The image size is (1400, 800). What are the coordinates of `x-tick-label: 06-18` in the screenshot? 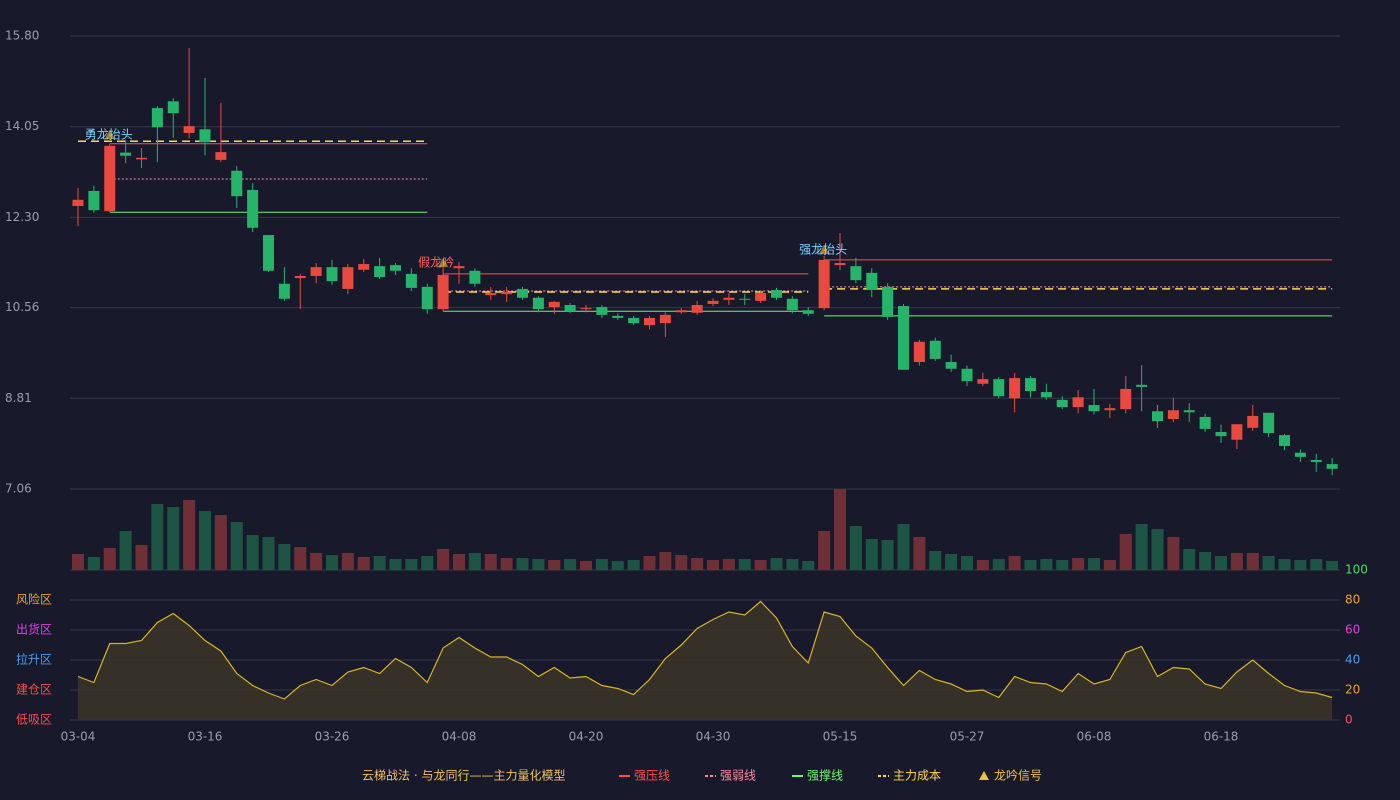 It's located at (1221, 737).